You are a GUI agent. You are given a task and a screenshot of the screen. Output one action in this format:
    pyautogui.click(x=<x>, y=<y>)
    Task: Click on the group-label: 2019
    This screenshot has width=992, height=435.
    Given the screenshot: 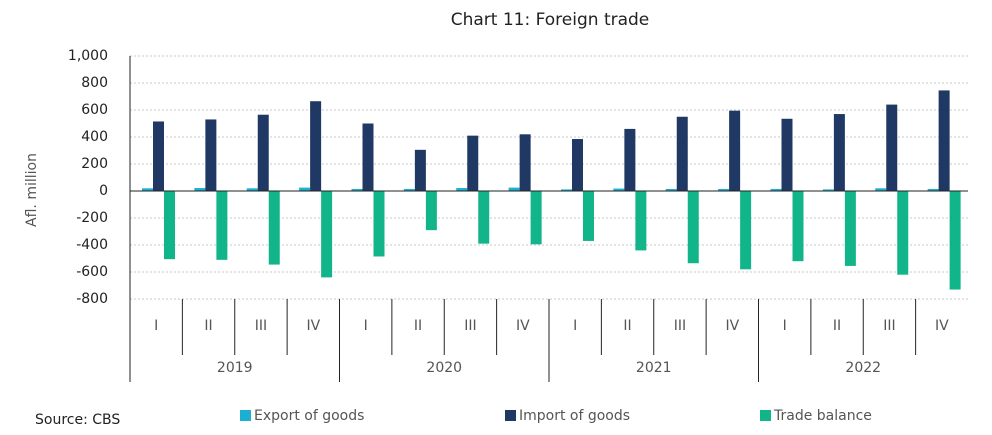 What is the action you would take?
    pyautogui.click(x=235, y=368)
    